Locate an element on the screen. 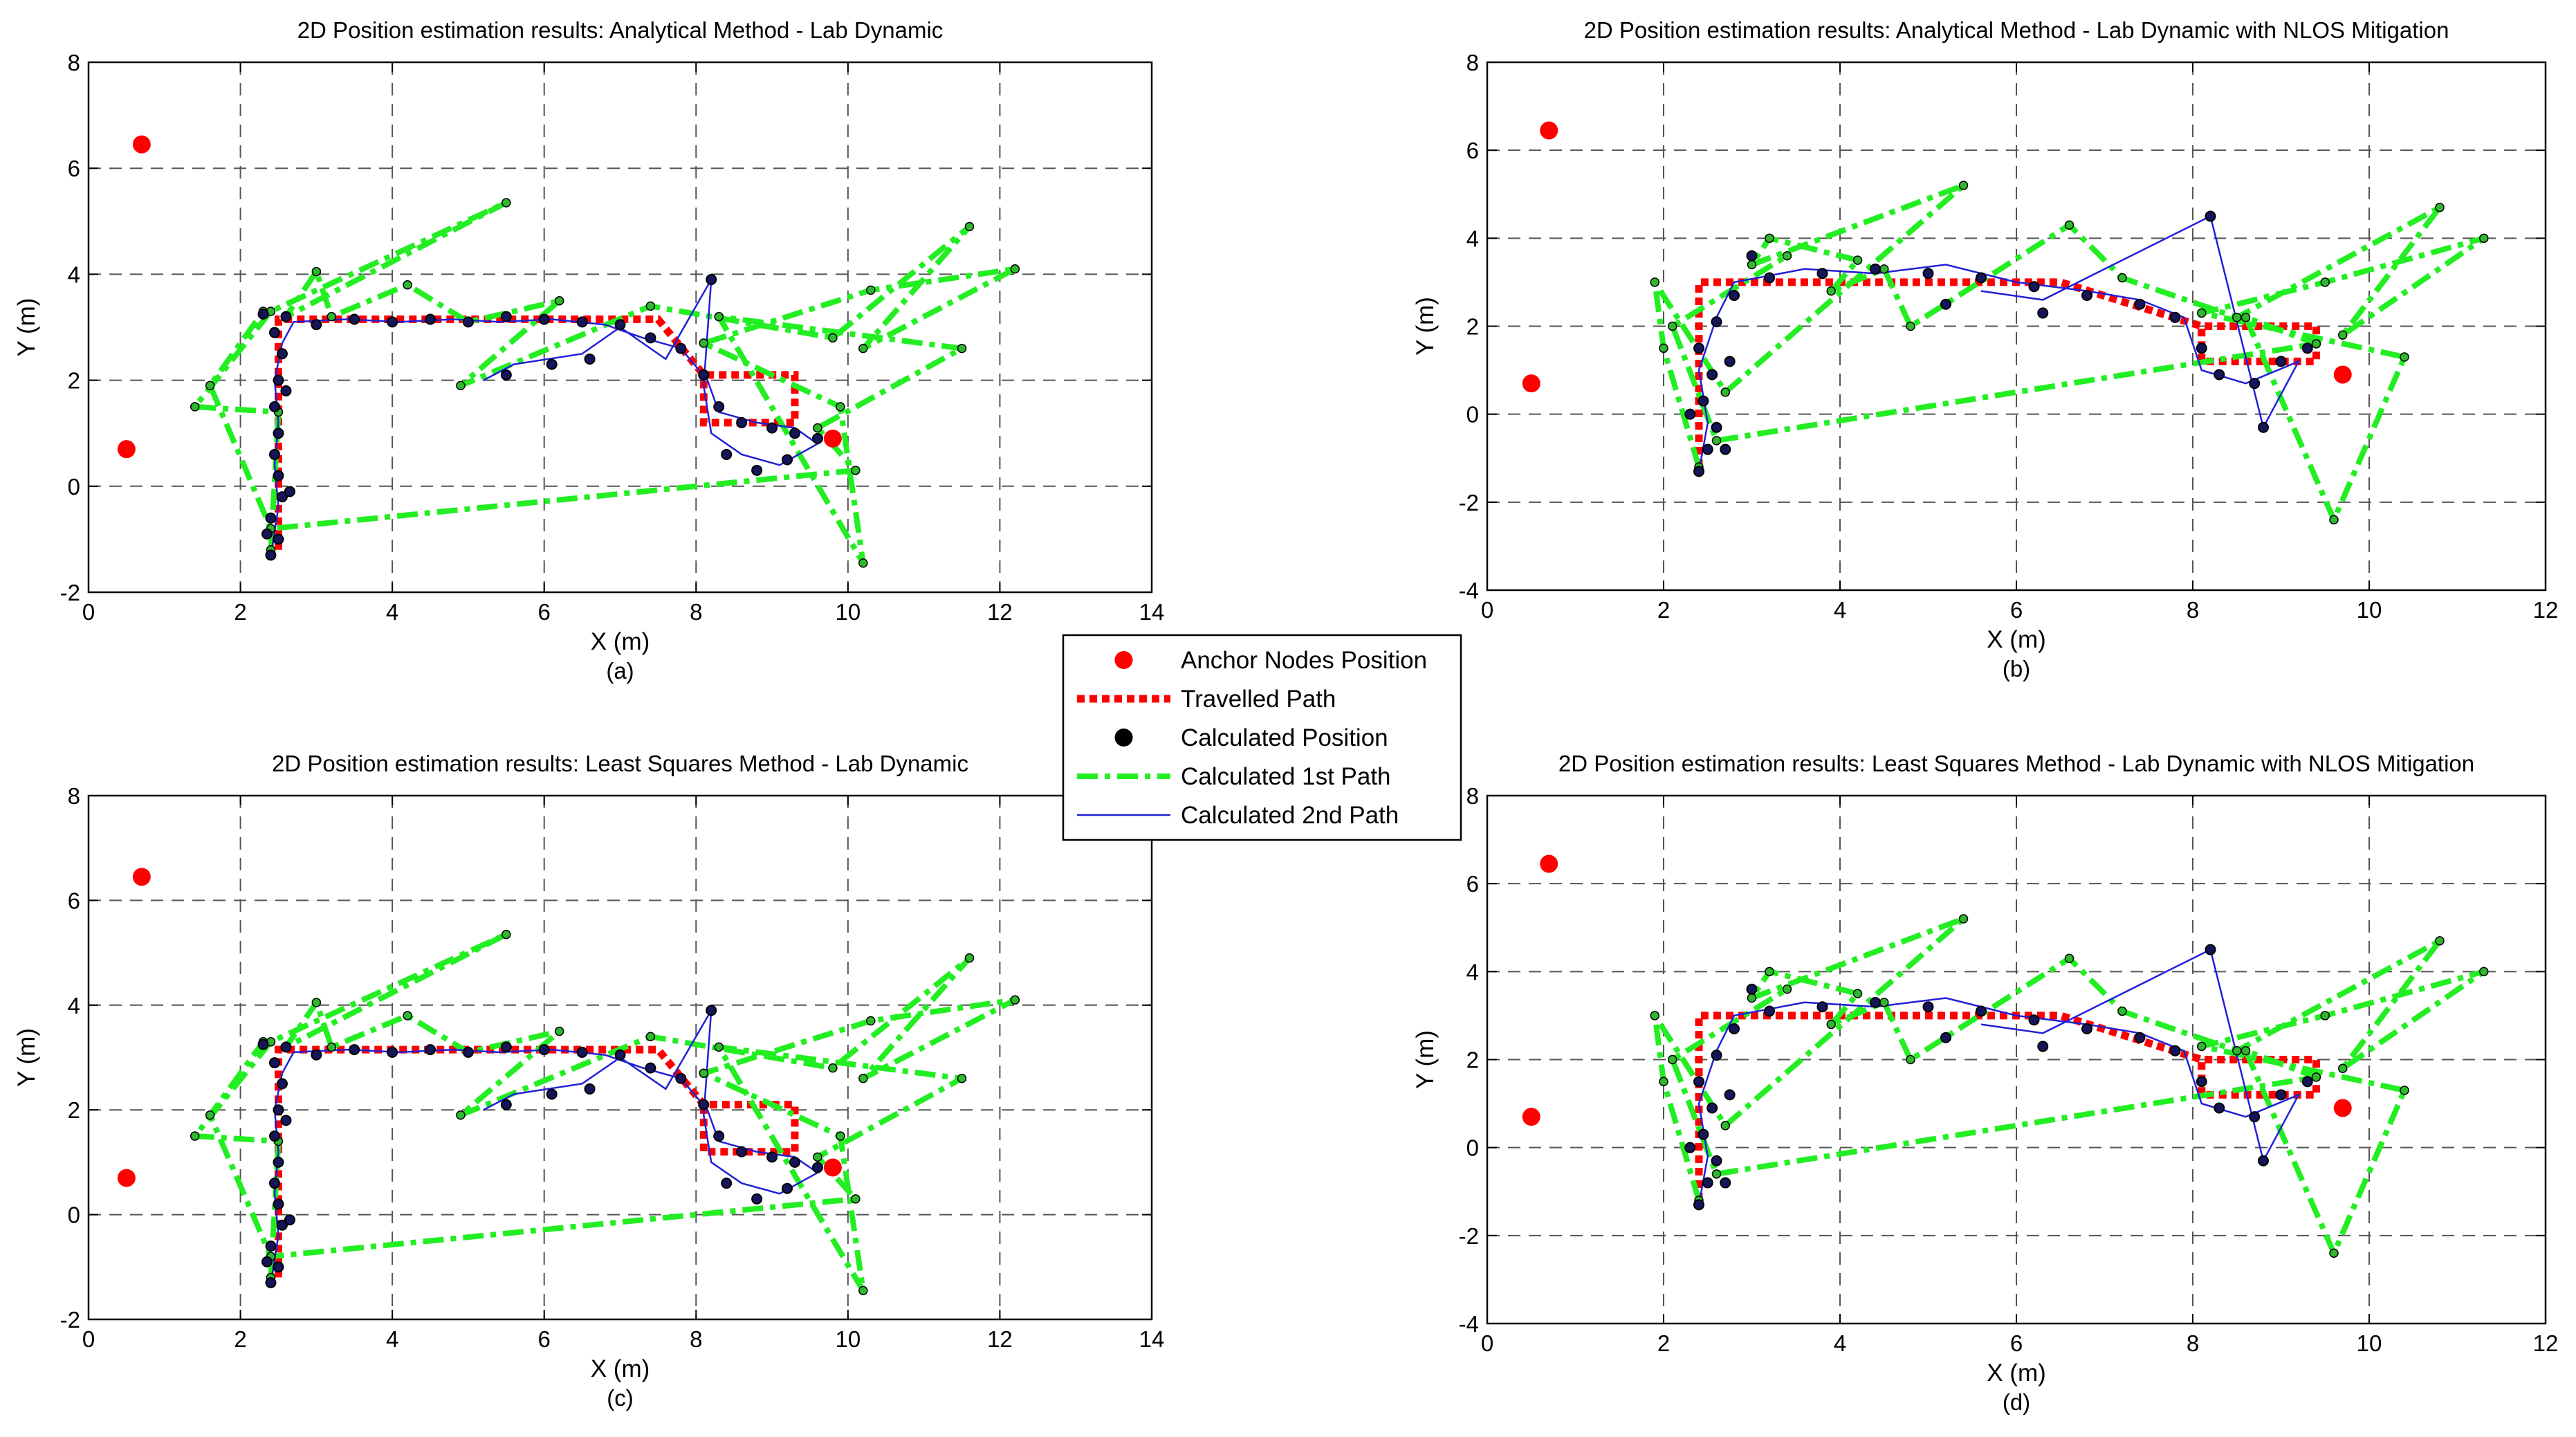 This screenshot has height=1437, width=2576. legend-label: Travelled Path is located at coordinates (1258, 699).